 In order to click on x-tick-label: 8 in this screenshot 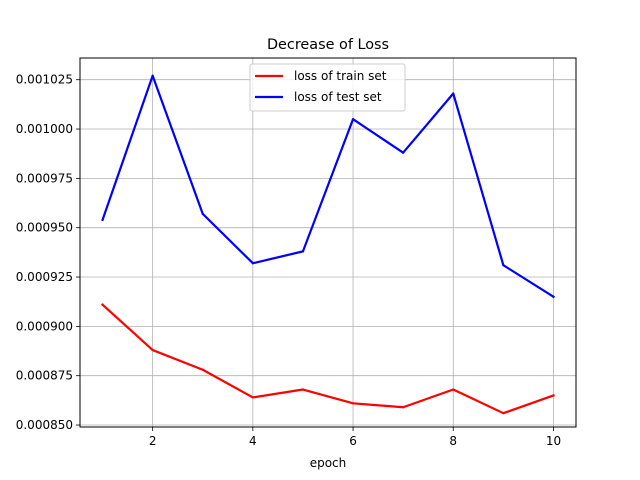, I will do `click(453, 441)`.